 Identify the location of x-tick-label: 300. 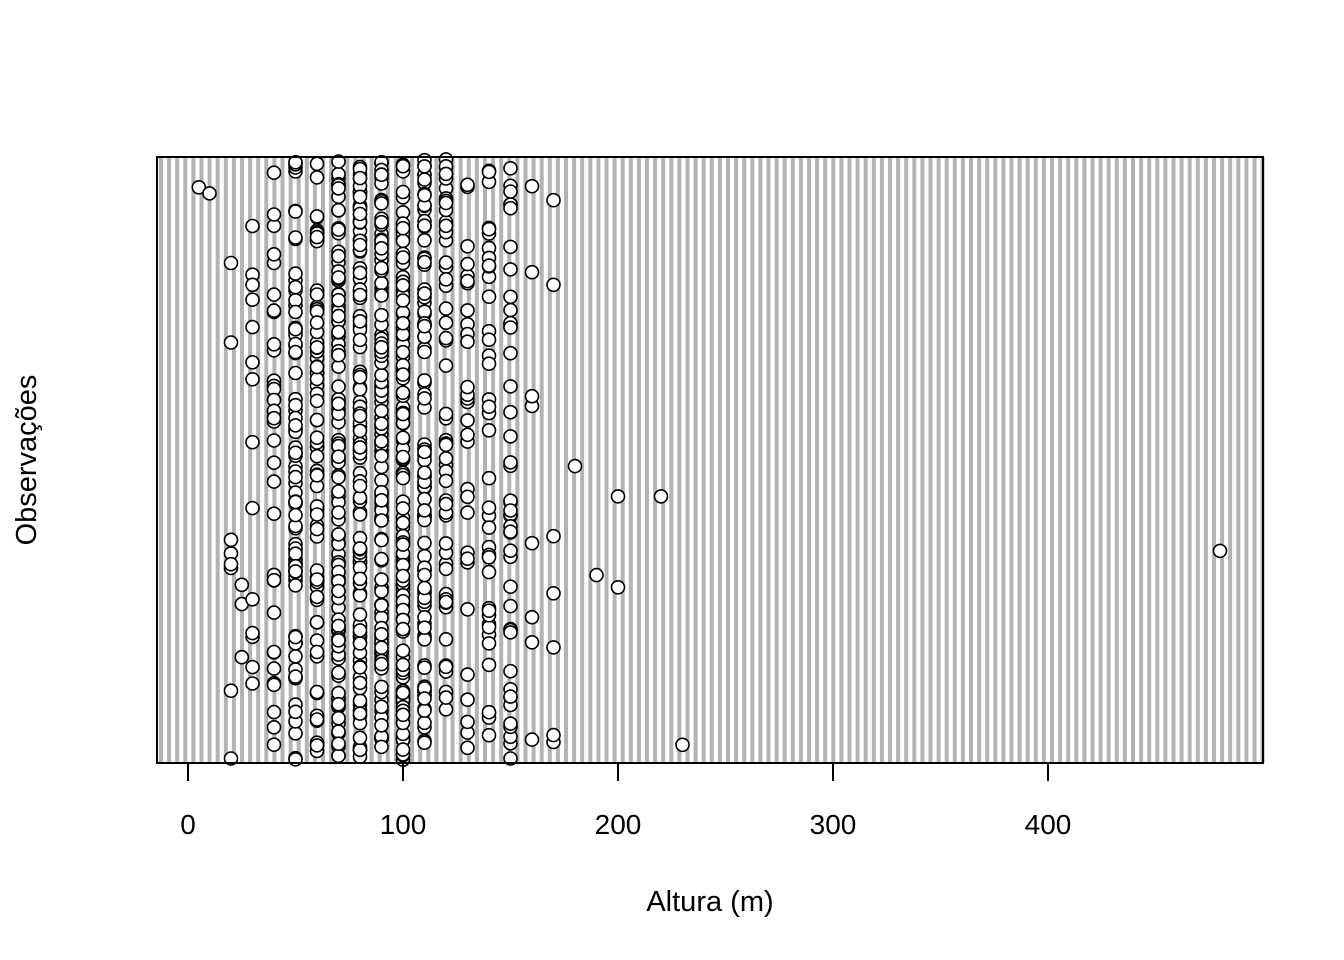
(833, 824).